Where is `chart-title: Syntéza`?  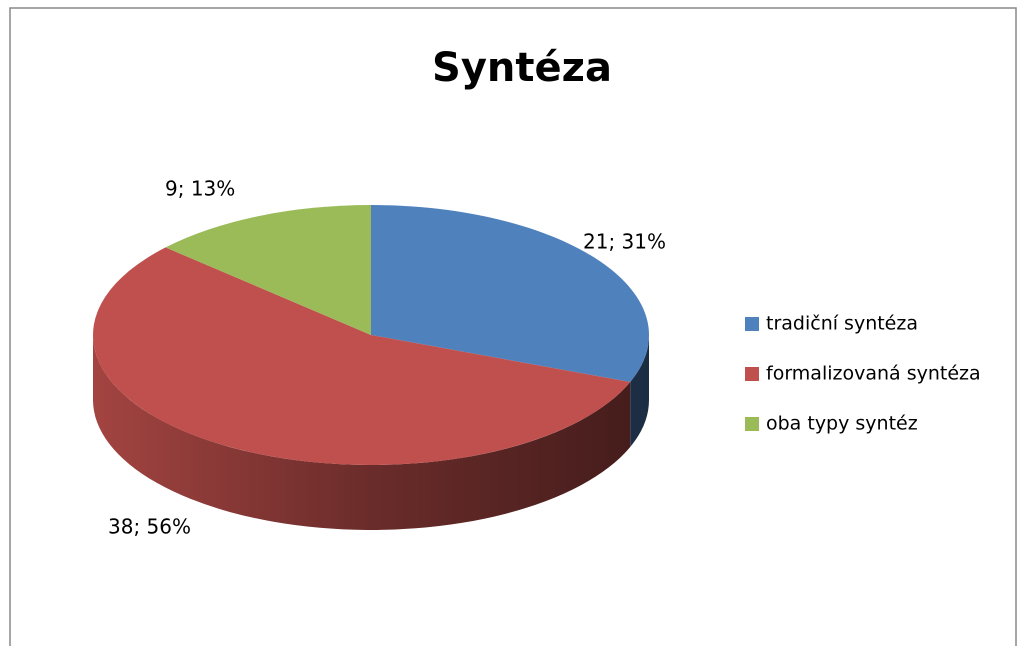
chart-title: Syntéza is located at coordinates (522, 68).